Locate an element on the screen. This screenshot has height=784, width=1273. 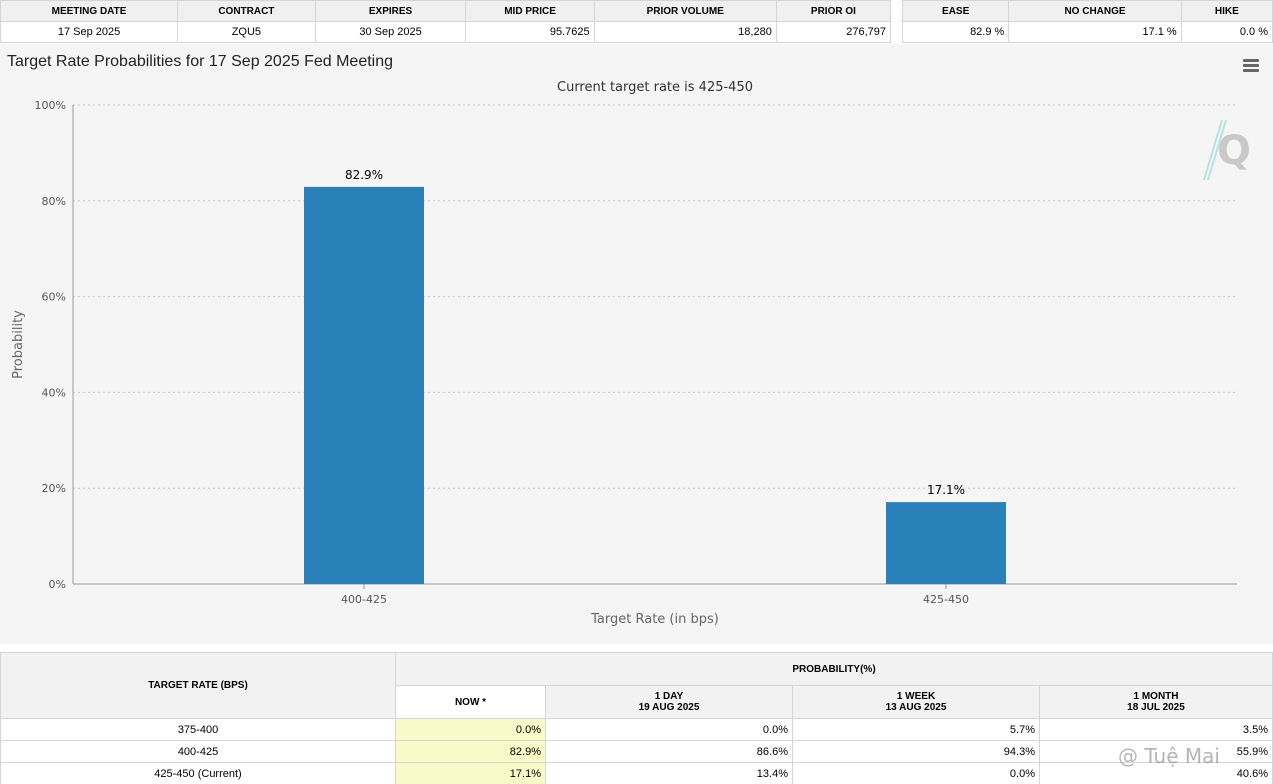
now-cell: 0.0% is located at coordinates (470, 729).